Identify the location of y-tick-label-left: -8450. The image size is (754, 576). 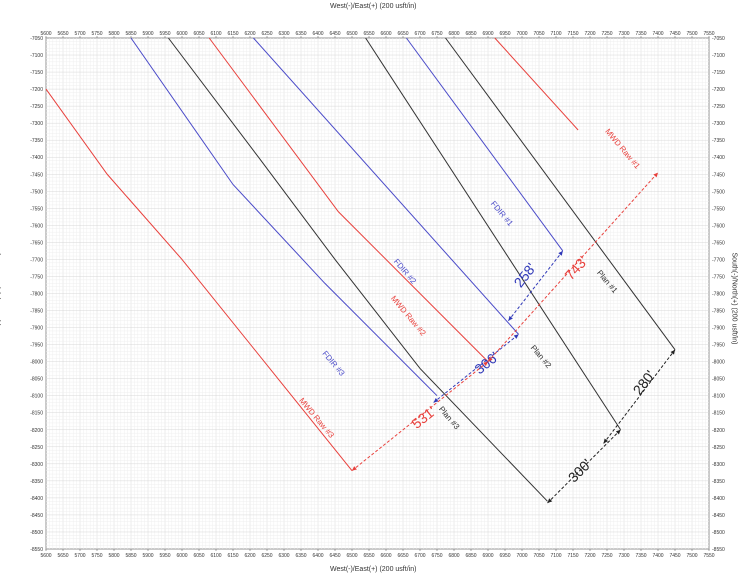
(36, 516).